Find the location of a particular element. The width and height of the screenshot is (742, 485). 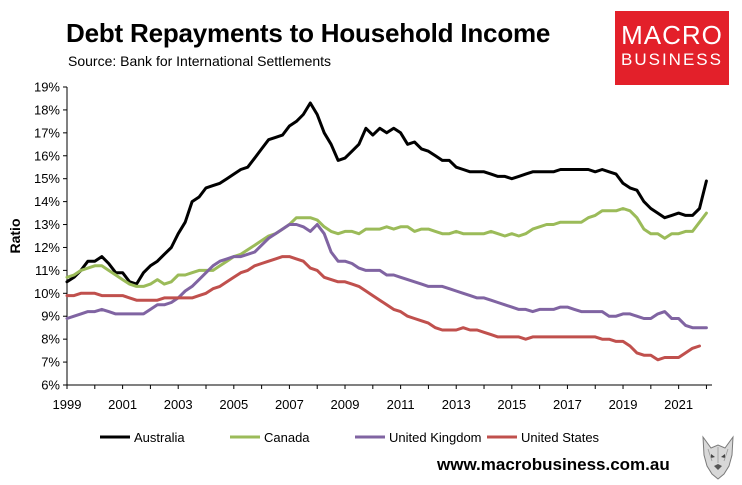

y-axis-label: Ratio is located at coordinates (15, 236).